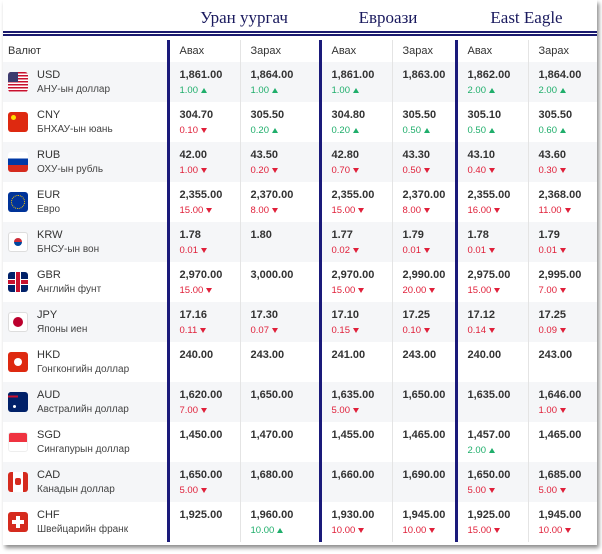 The width and height of the screenshot is (602, 554). Describe the element at coordinates (362, 410) in the screenshot. I see `rate-change: 5.00` at that location.